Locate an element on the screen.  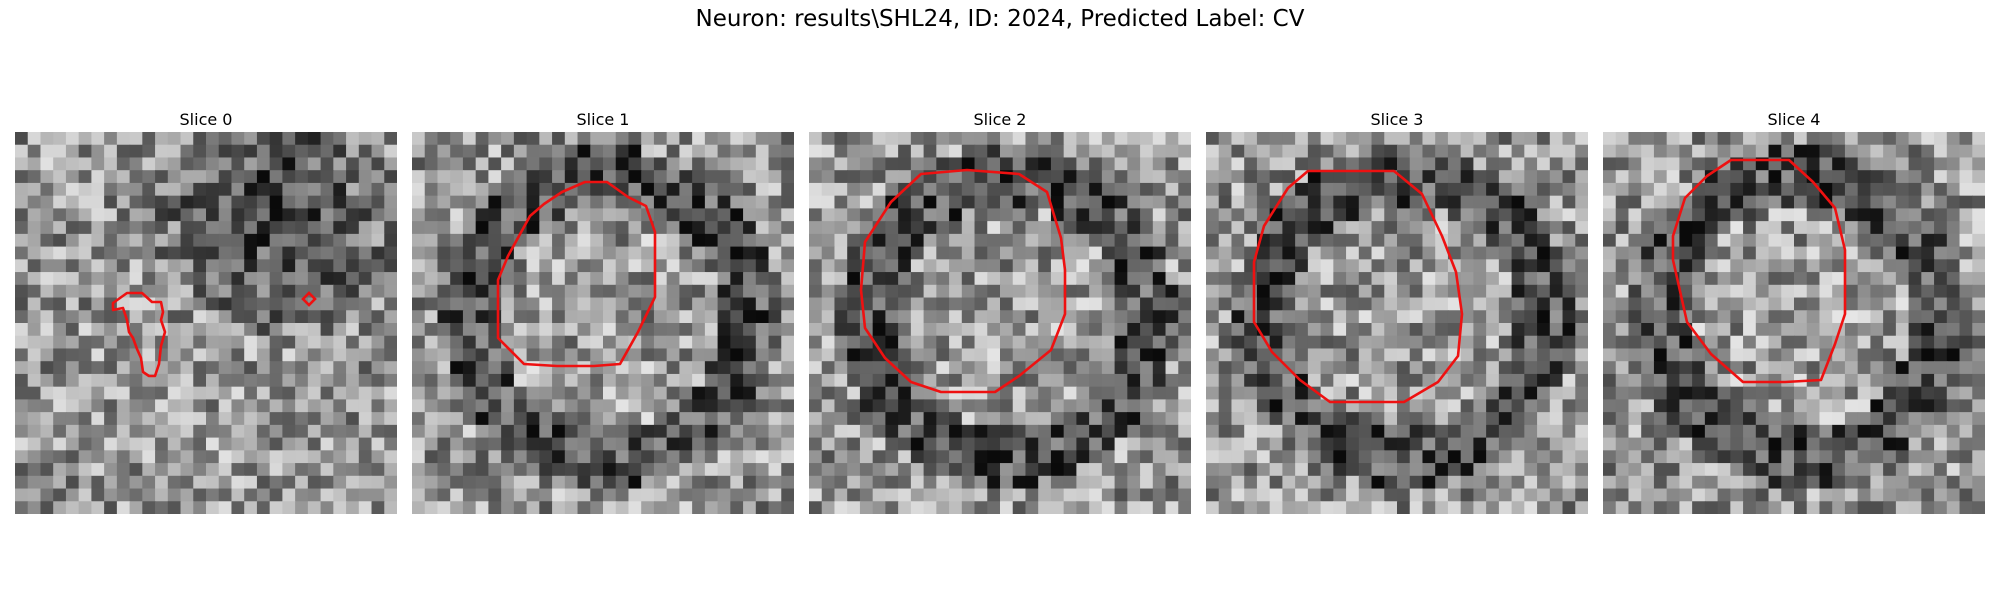
slice-panel-1: Slice 1 is located at coordinates (603, 311).